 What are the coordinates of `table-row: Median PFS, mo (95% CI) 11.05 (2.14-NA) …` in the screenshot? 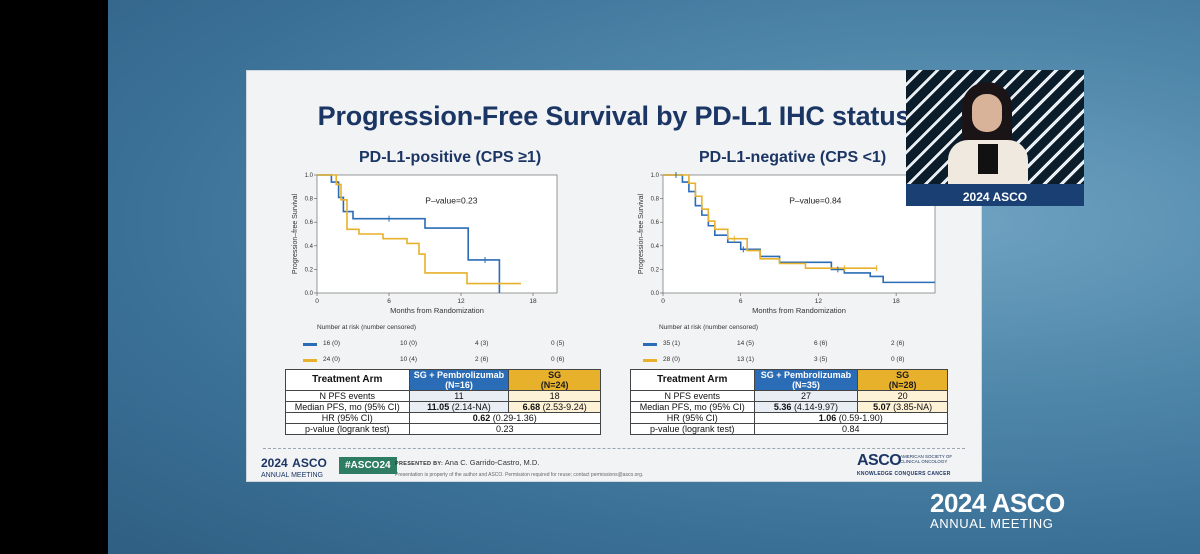 It's located at (443, 407).